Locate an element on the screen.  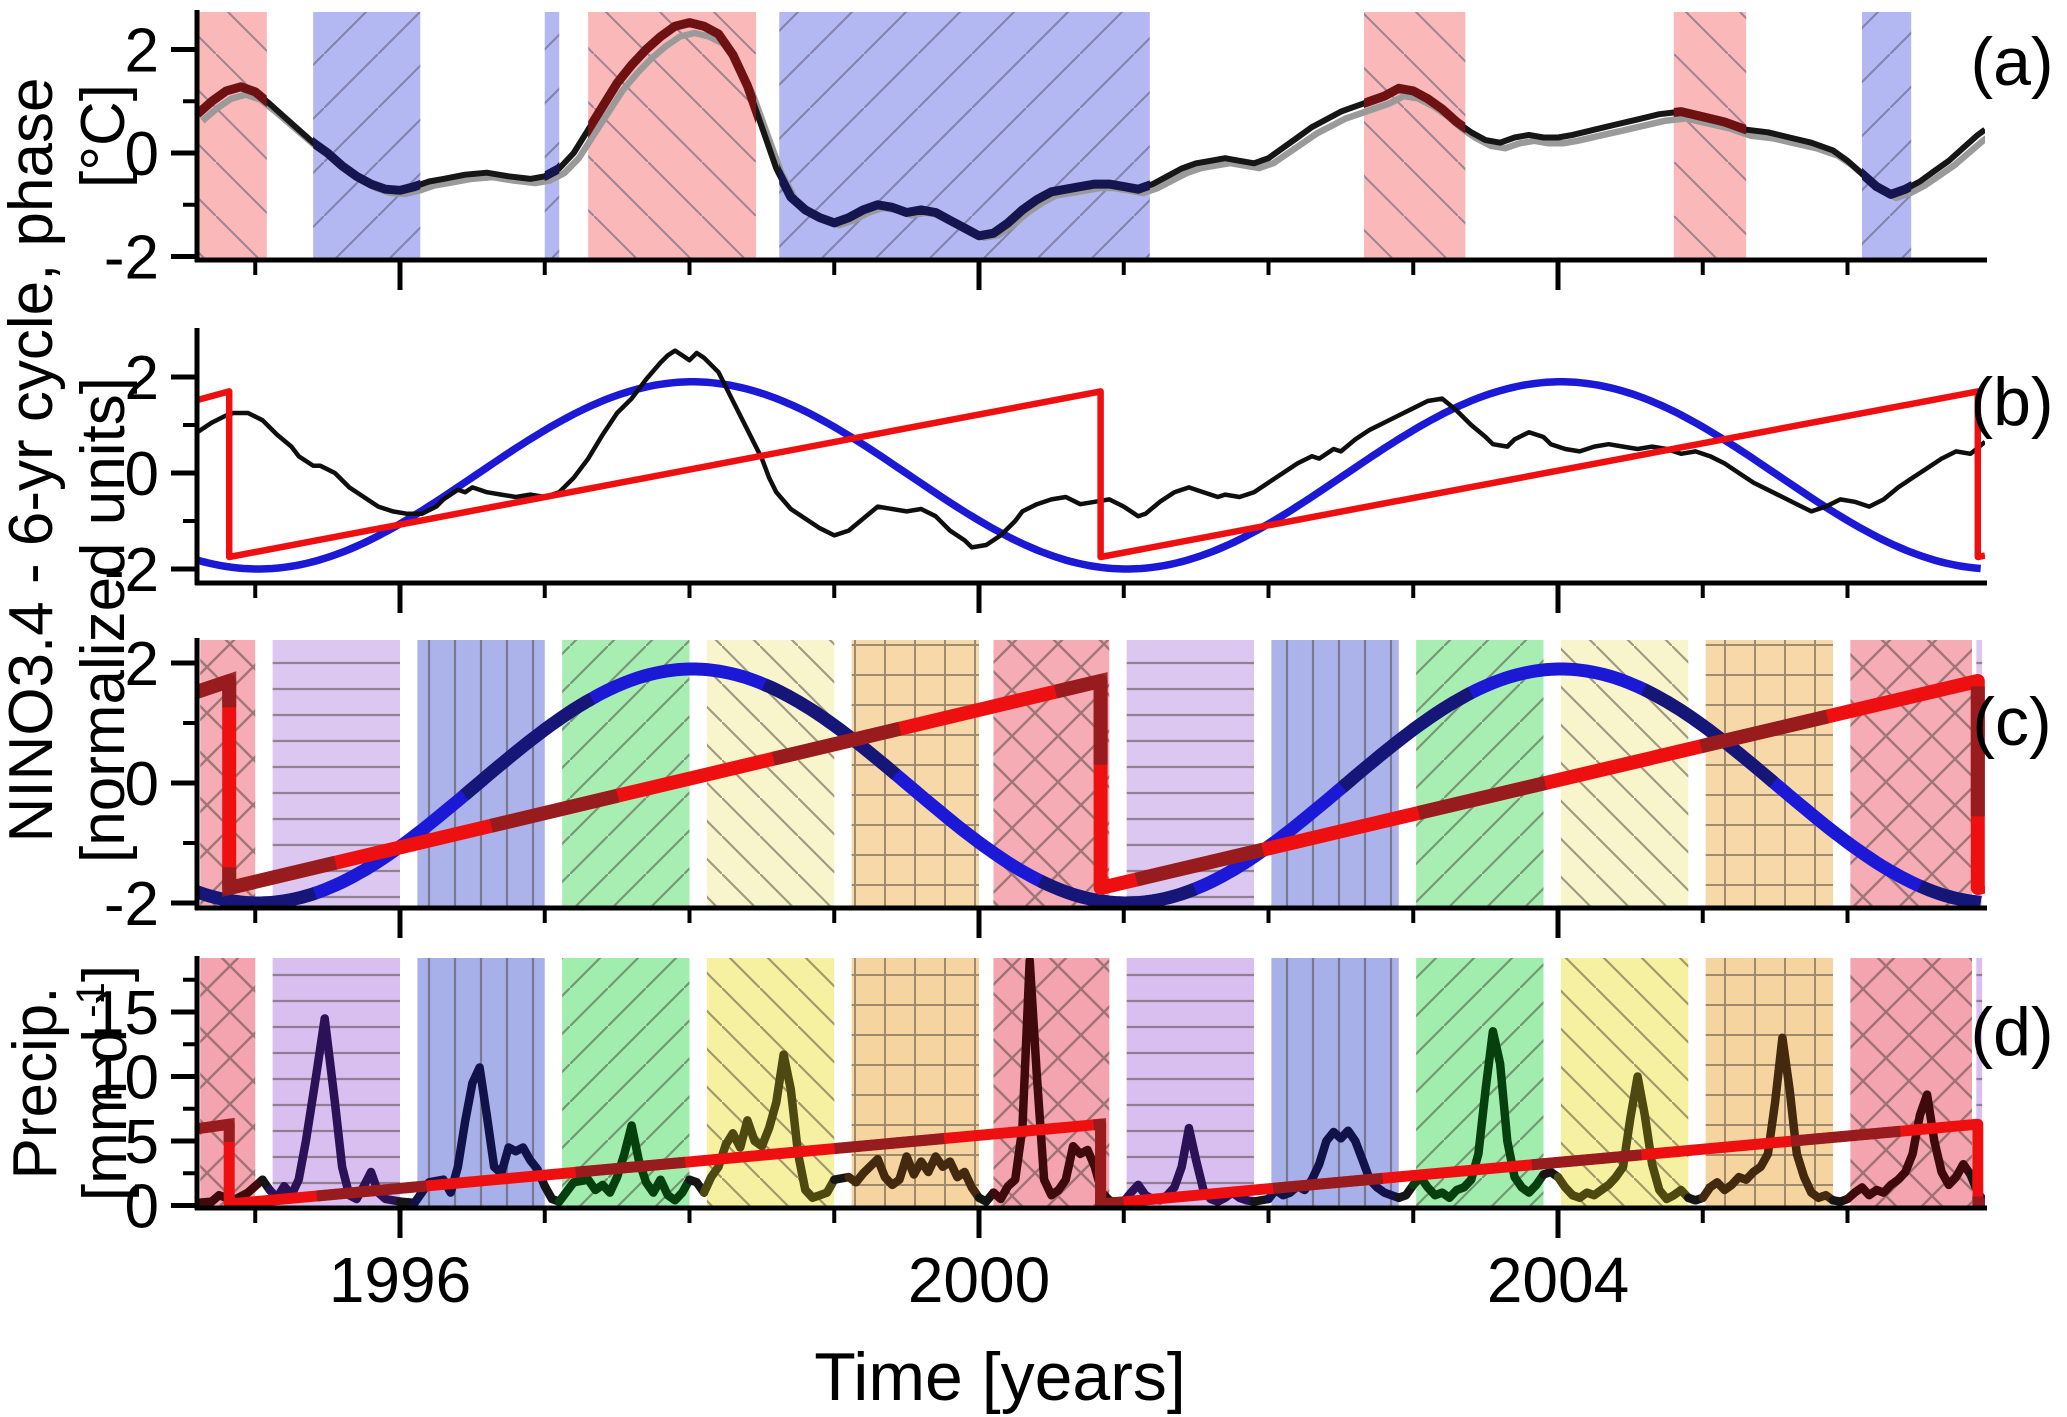
phase-sawtooth-b is located at coordinates (1091, 474).